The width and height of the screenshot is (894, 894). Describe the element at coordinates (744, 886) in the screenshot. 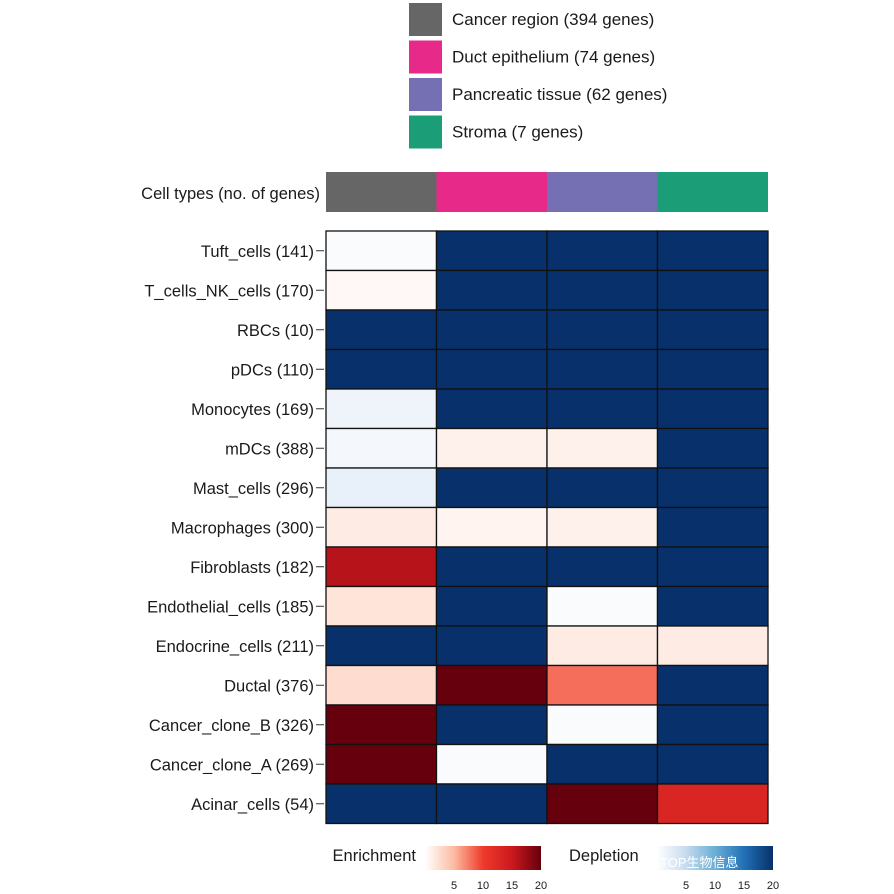

I see `depletion-tick-label: 15` at that location.